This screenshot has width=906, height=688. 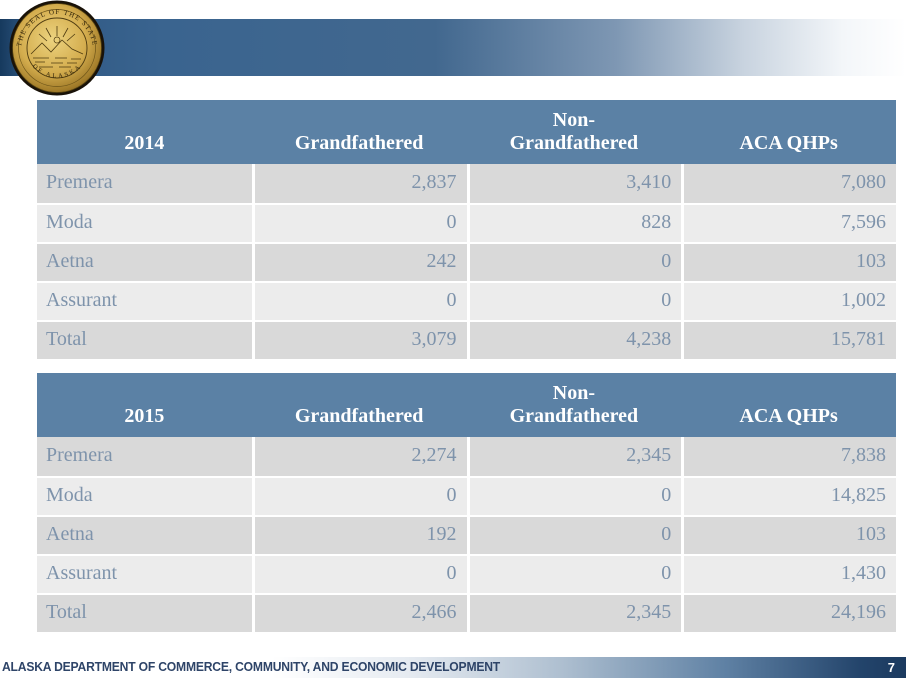 I want to click on aca-qhps-value-cell: 1,002, so click(x=788, y=300).